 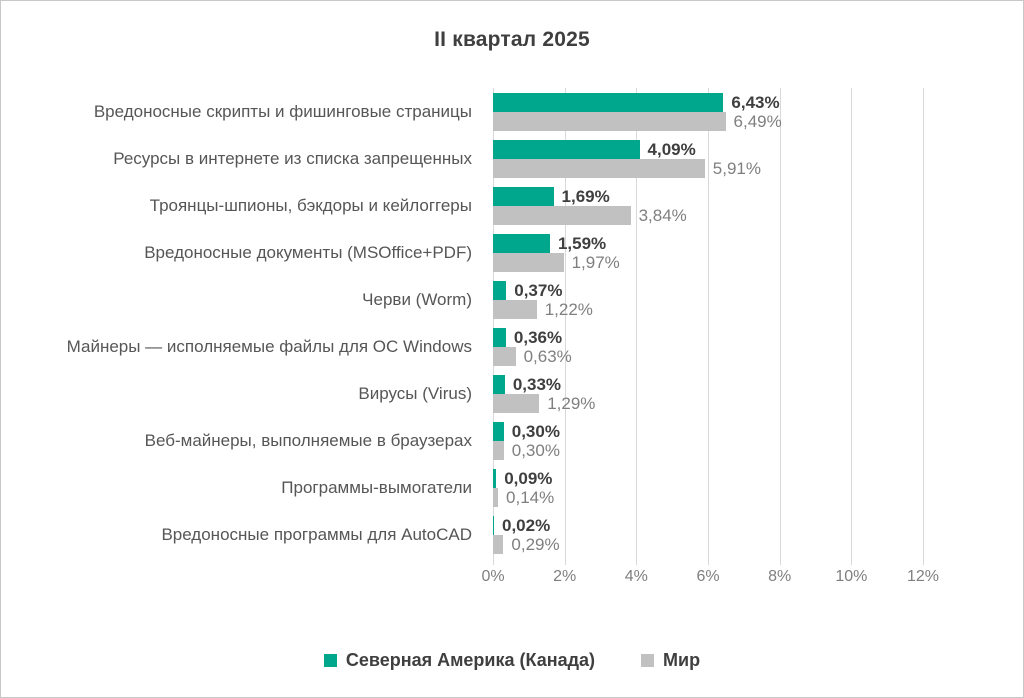 What do you see at coordinates (415, 393) in the screenshot?
I see `category-label: Вирусы (Virus)` at bounding box center [415, 393].